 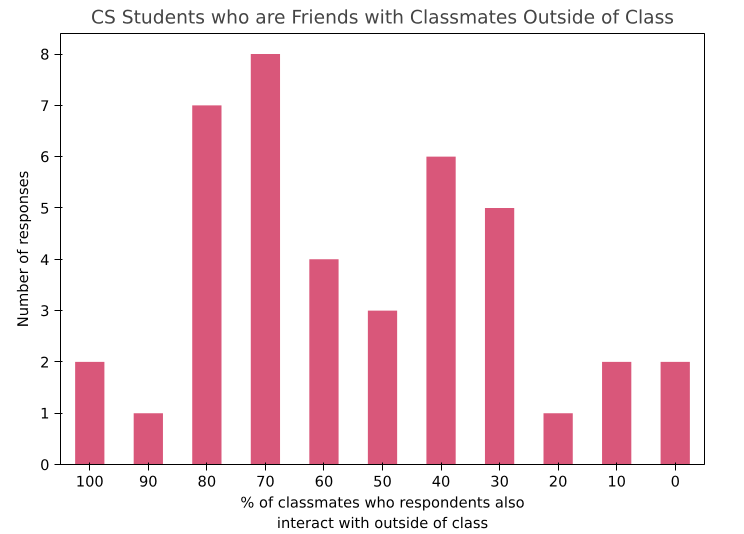 What do you see at coordinates (45, 209) in the screenshot?
I see `y-tick-label: 5` at bounding box center [45, 209].